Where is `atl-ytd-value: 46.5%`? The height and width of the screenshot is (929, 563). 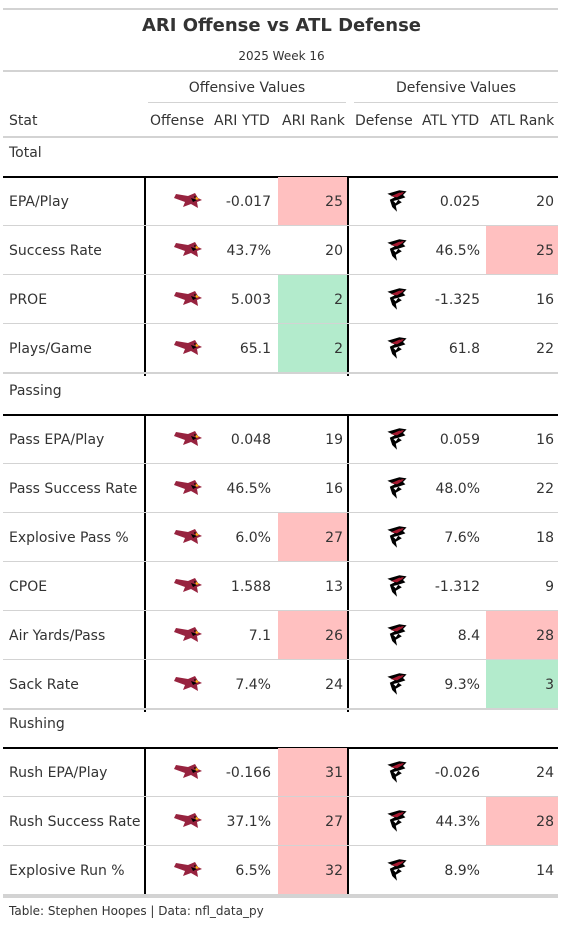 atl-ytd-value: 46.5% is located at coordinates (457, 251).